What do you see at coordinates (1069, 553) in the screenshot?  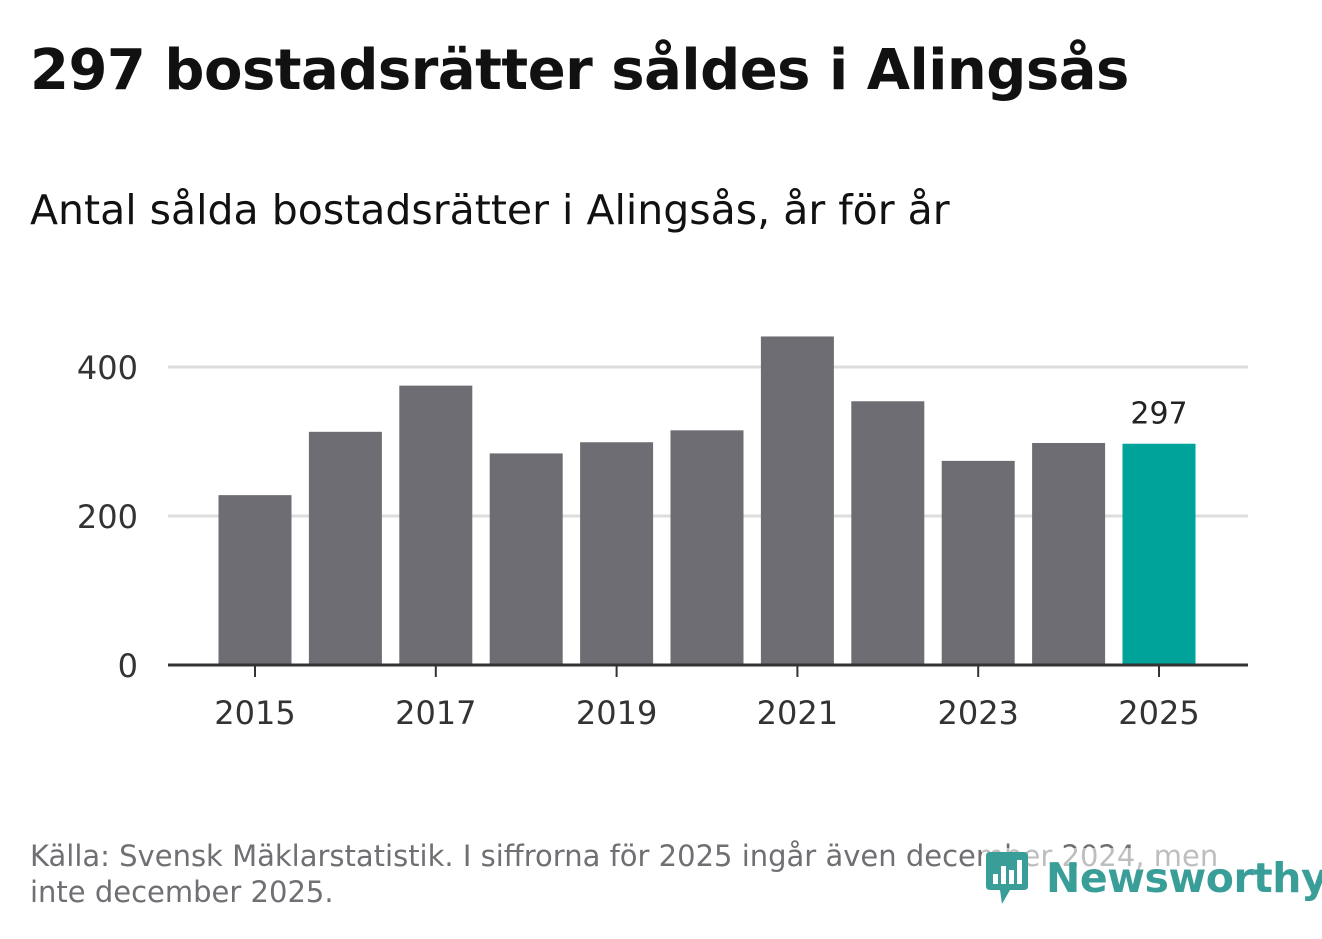 I see `bar-2024` at bounding box center [1069, 553].